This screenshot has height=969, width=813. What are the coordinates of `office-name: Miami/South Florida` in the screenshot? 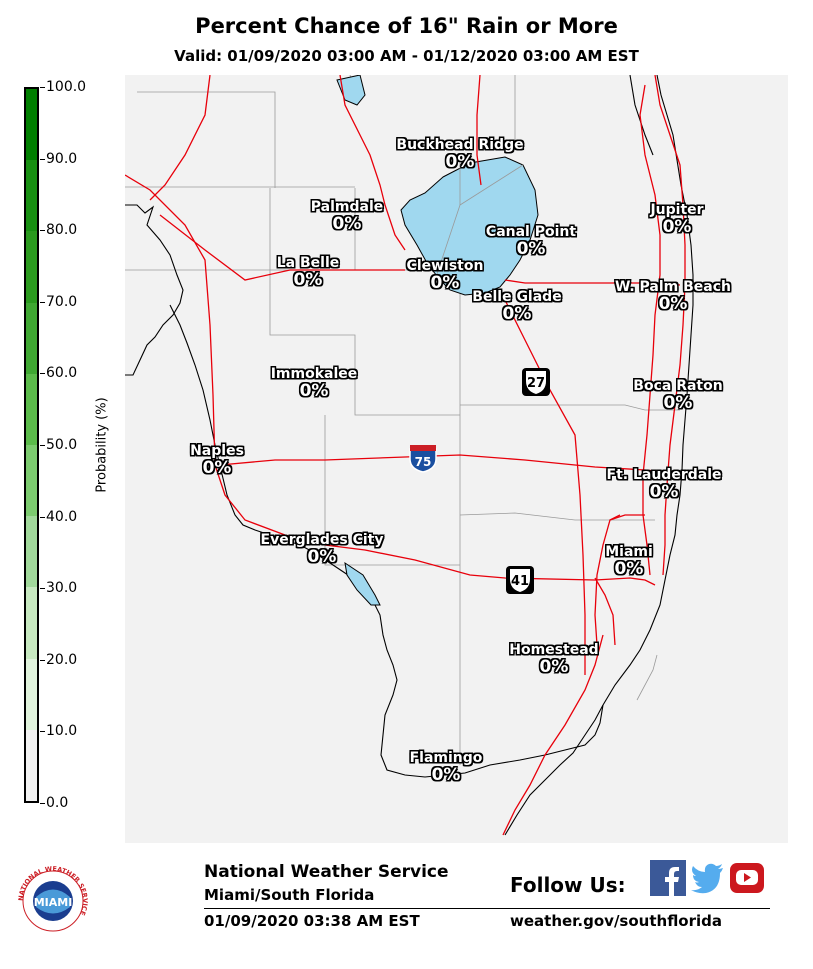 It's located at (289, 895).